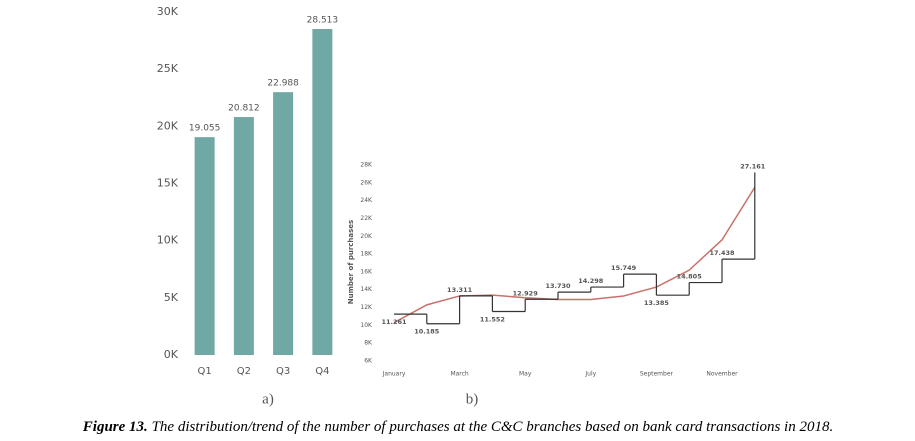 Image resolution: width=915 pixels, height=441 pixels. Describe the element at coordinates (394, 322) in the screenshot. I see `value-label: 11.261` at that location.